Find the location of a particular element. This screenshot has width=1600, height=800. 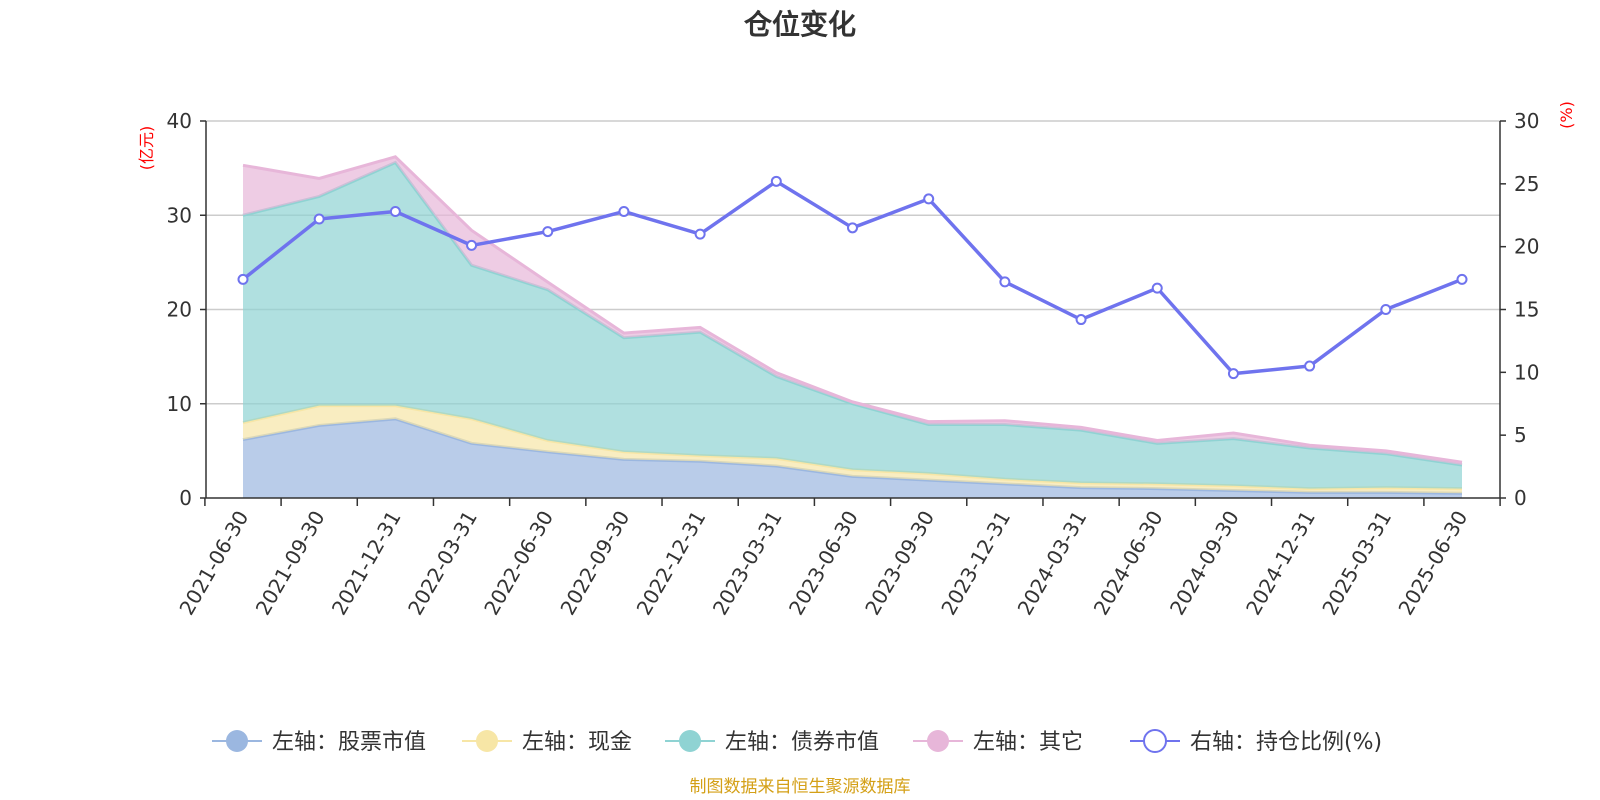

left-tick-label: 0 is located at coordinates (185, 498).